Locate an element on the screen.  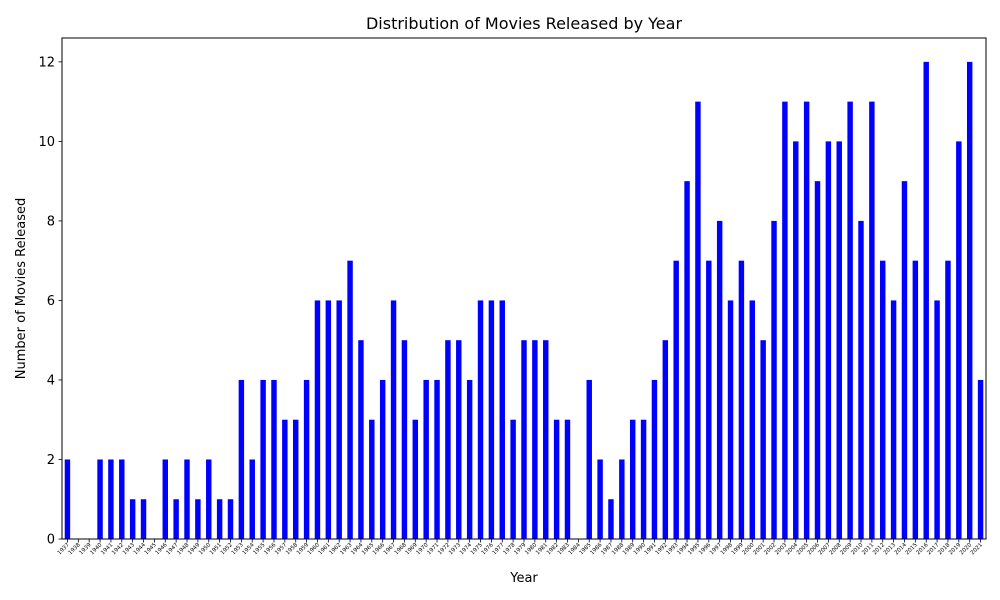
bar-1941 is located at coordinates (111, 499).